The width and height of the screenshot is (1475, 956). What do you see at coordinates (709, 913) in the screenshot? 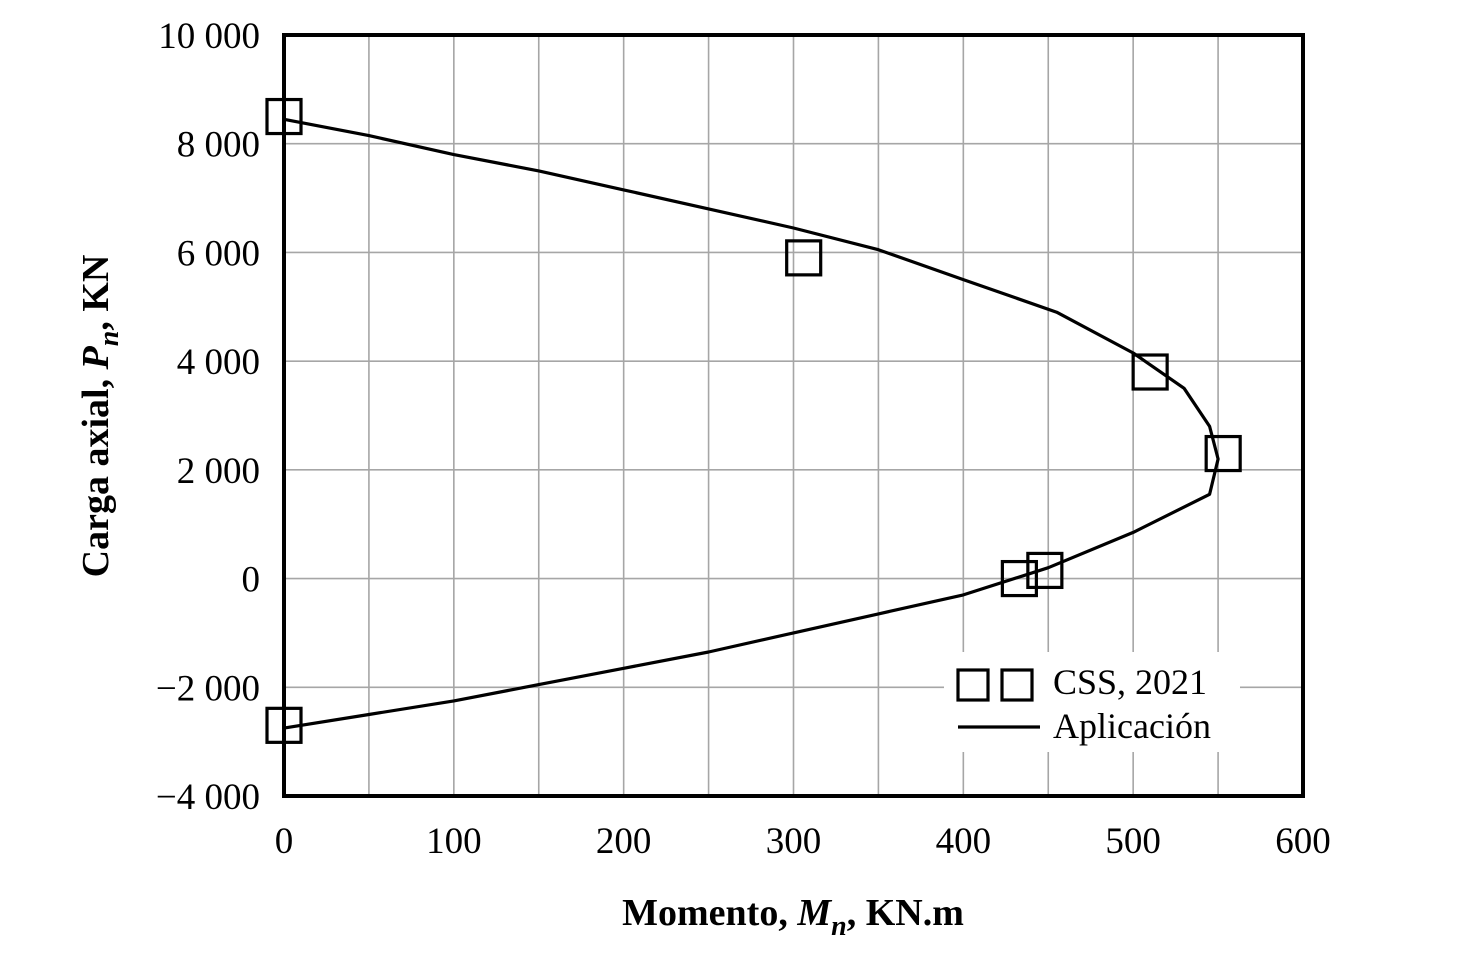
I see `x-axis-title-pre: Momento,` at bounding box center [709, 913].